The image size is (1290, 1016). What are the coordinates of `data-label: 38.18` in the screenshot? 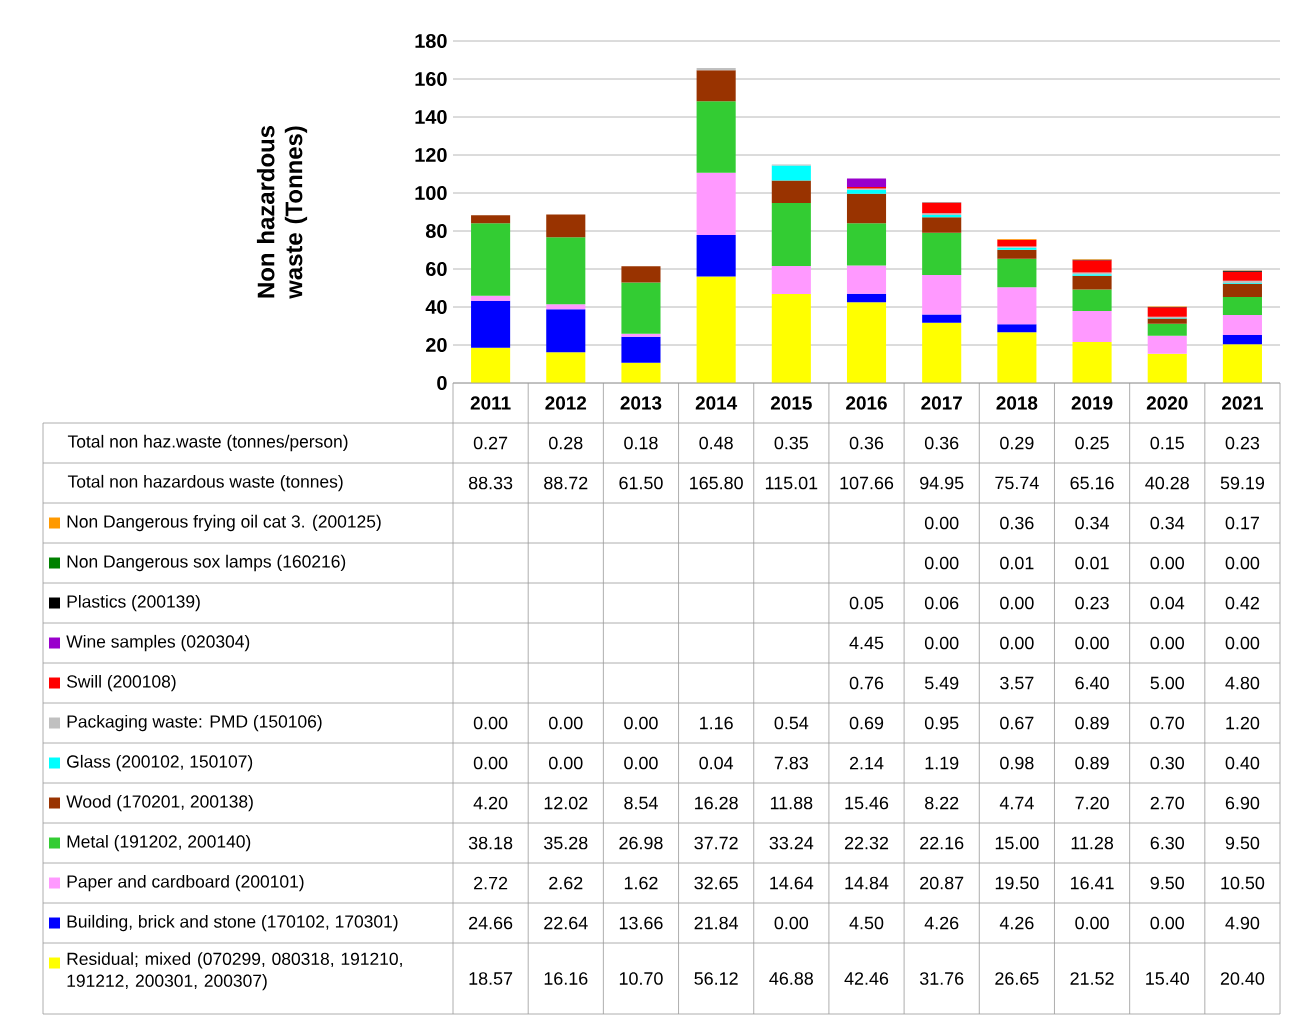 It's located at (490, 843).